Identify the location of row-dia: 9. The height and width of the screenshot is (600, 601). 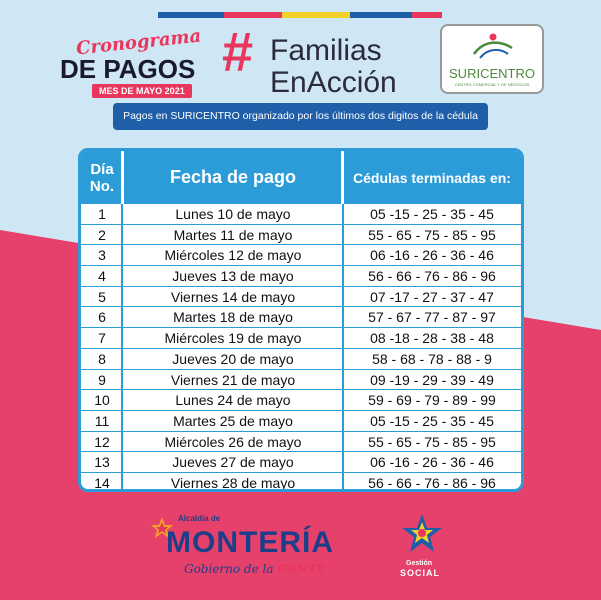
(102, 379).